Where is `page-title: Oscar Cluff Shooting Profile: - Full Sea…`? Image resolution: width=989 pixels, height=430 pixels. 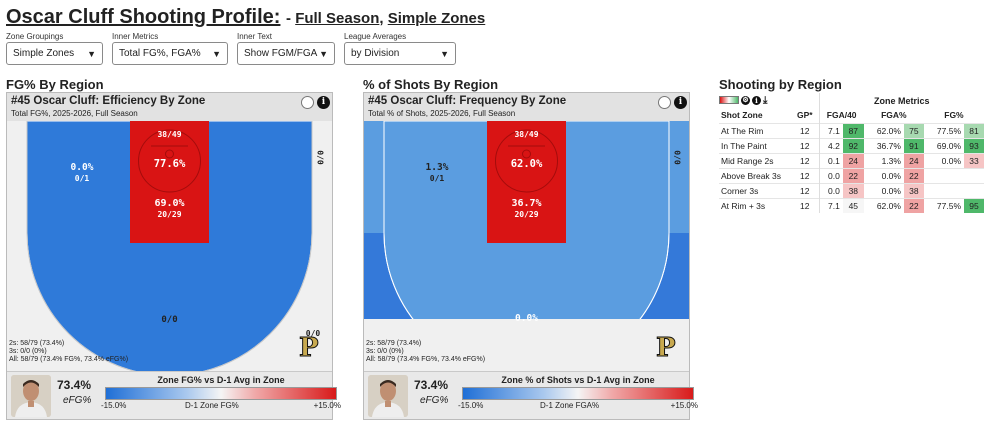 page-title: Oscar Cluff Shooting Profile: - Full Sea… is located at coordinates (245, 17).